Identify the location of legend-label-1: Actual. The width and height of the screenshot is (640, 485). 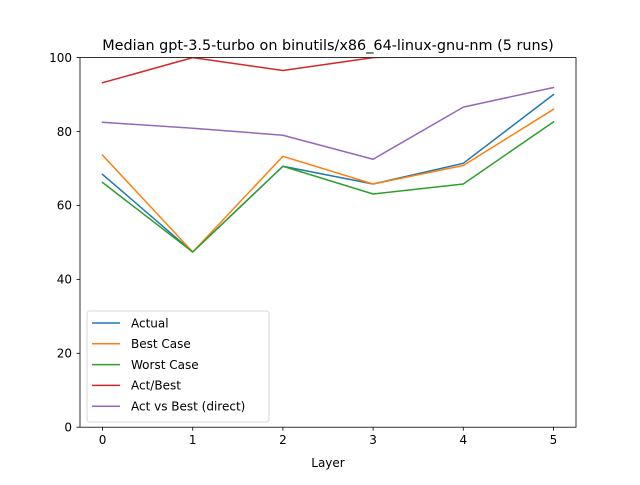
(150, 323).